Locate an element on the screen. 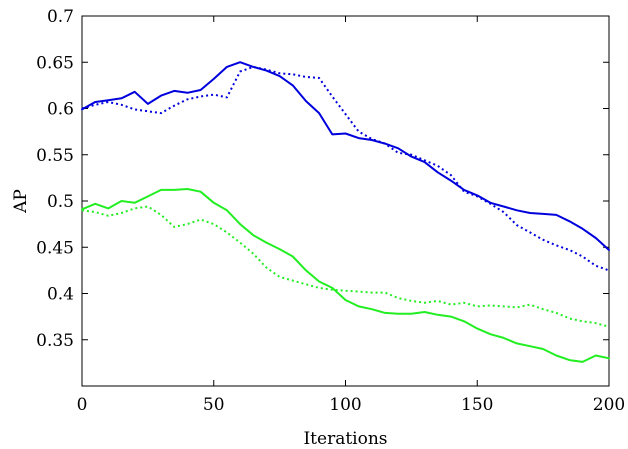 This screenshot has height=449, width=628. y-tick-label: 0.5 is located at coordinates (60, 202).